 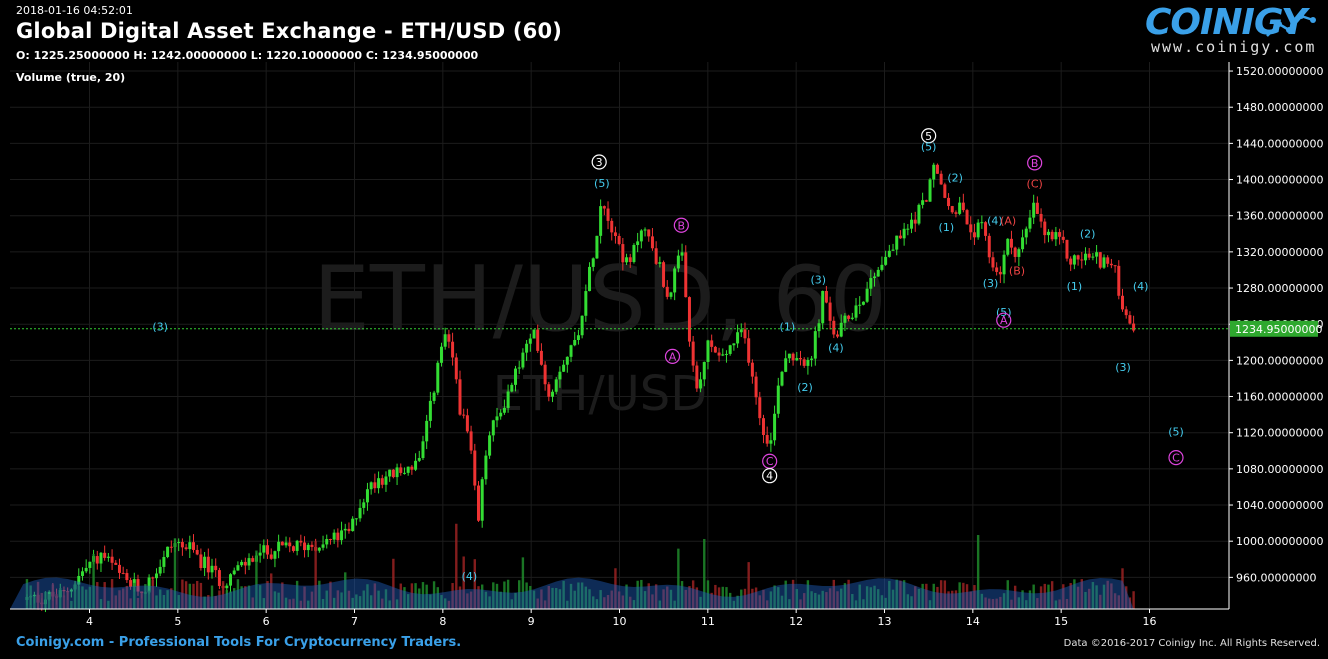 What do you see at coordinates (1232, 30) in the screenshot?
I see `coinigy-logo: COINIGY www.coinigy.com` at bounding box center [1232, 30].